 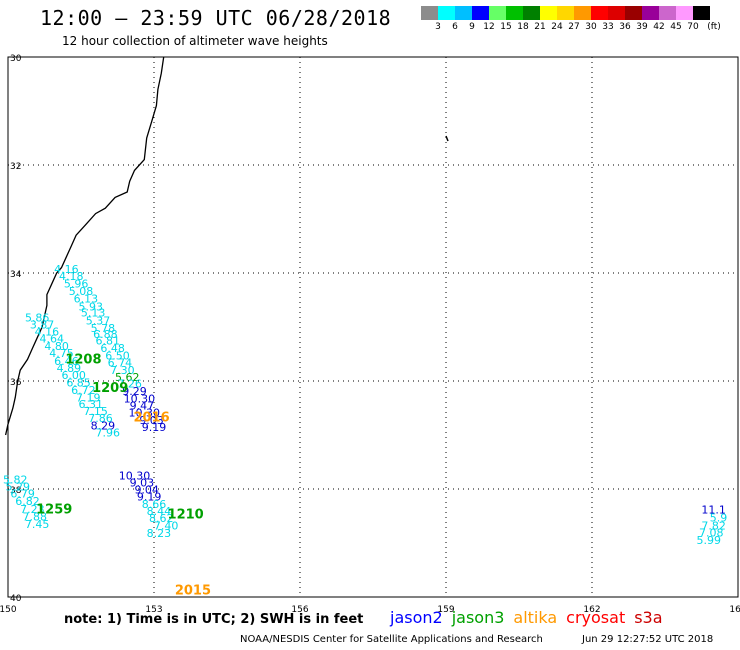 What do you see at coordinates (438, 27) in the screenshot?
I see `legend-label: 3` at bounding box center [438, 27].